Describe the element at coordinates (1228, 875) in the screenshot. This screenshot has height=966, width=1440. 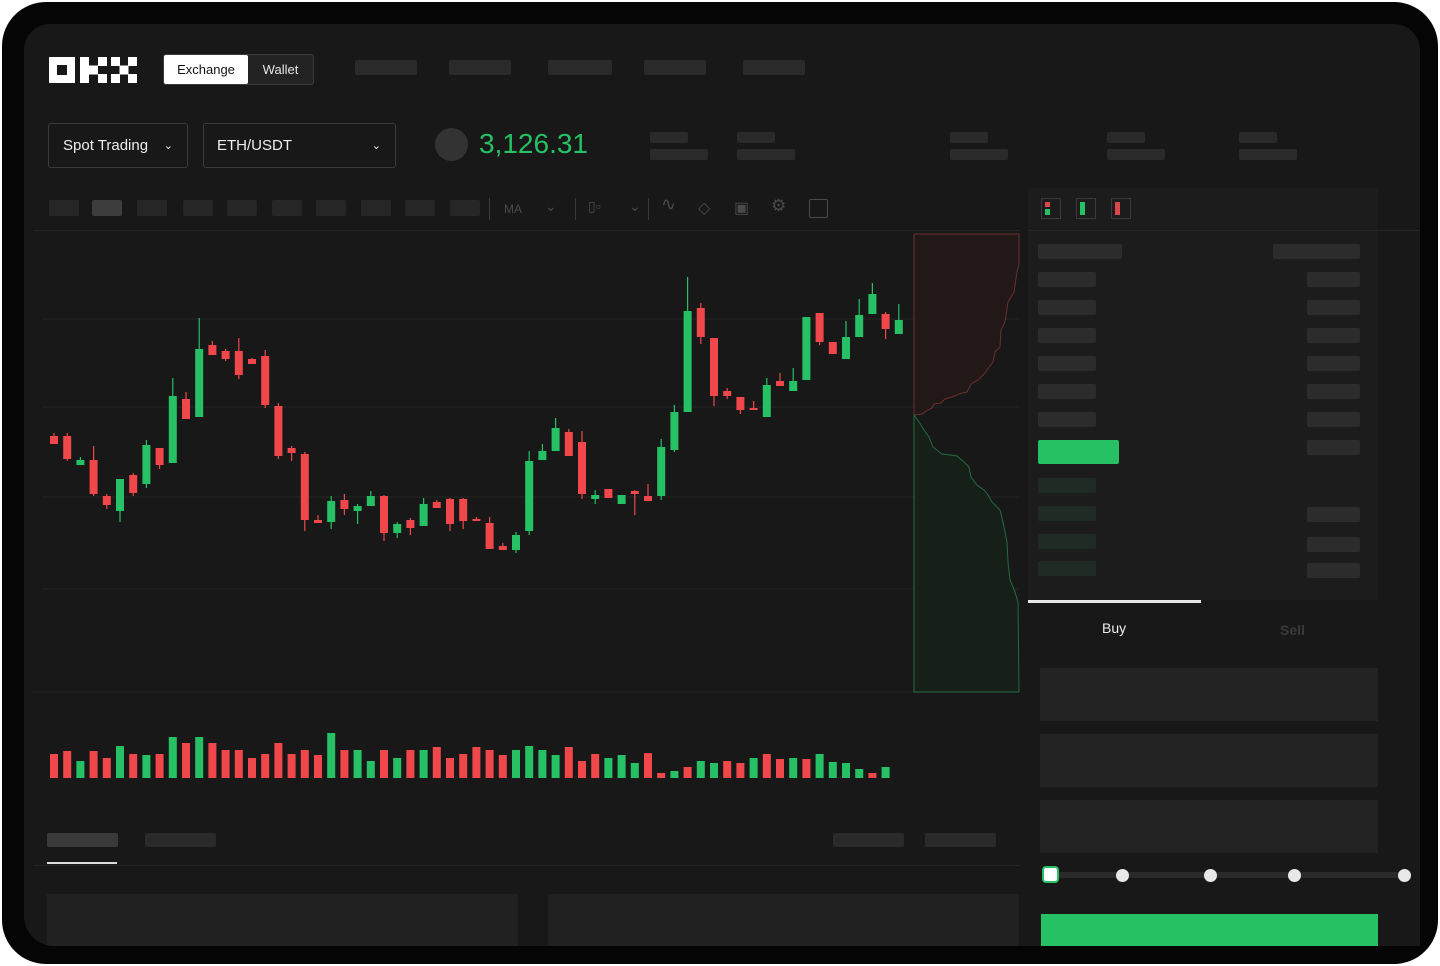
I see `amount-slider-track` at that location.